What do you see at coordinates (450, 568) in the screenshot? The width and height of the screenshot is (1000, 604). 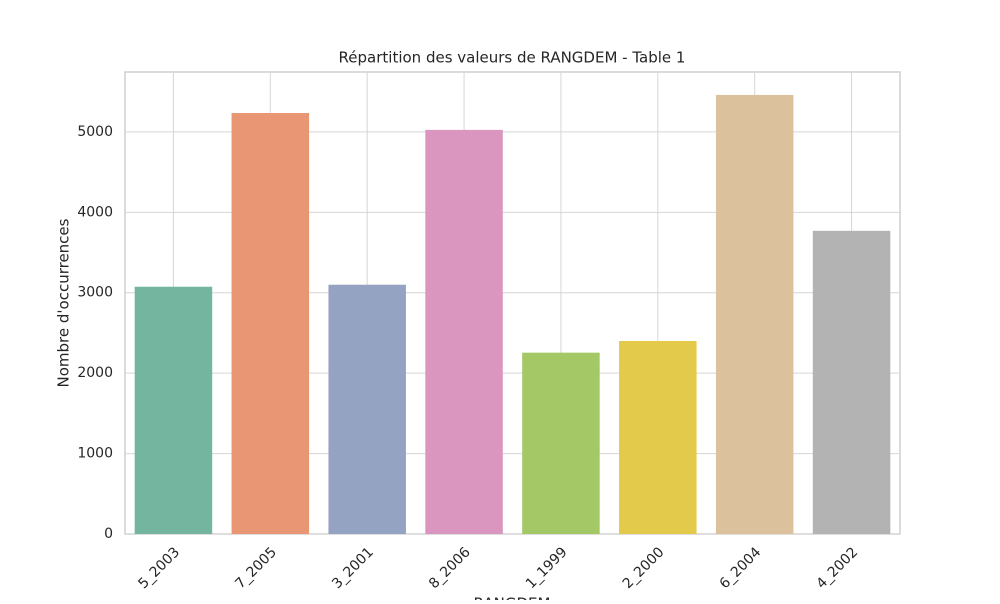 I see `x-tick-label: 8_2006` at bounding box center [450, 568].